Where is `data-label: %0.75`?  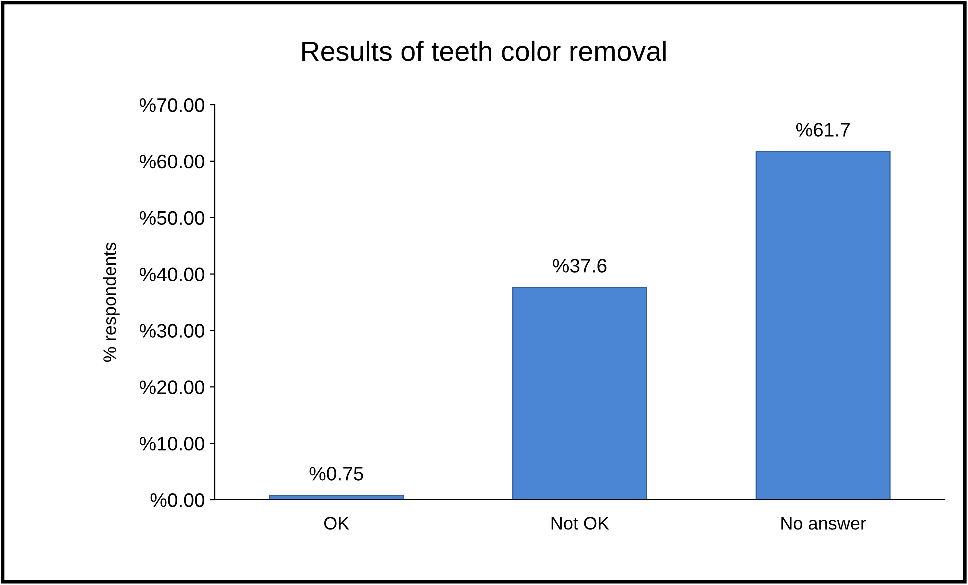 data-label: %0.75 is located at coordinates (337, 474).